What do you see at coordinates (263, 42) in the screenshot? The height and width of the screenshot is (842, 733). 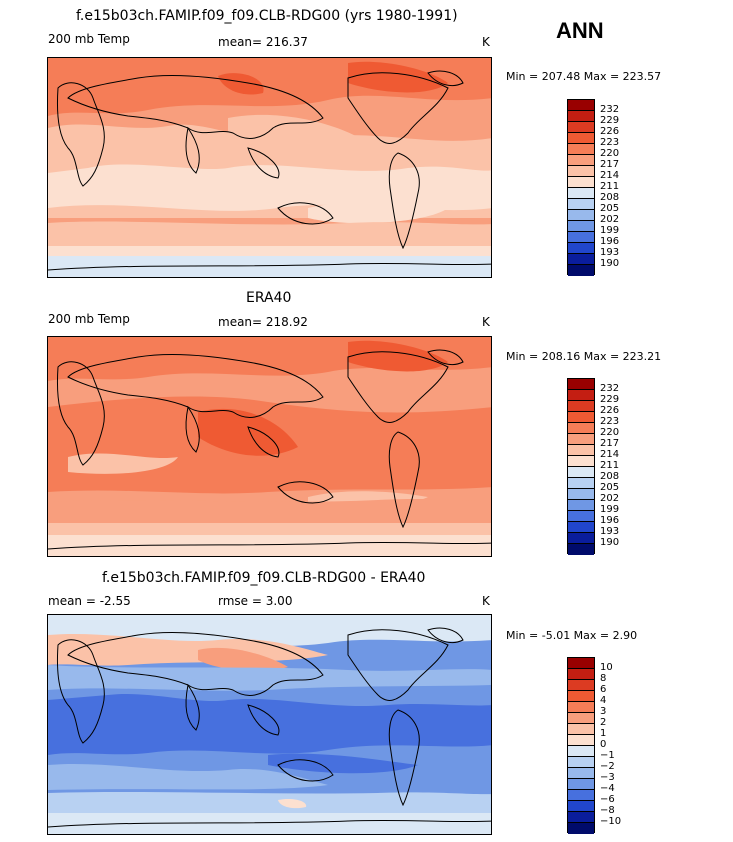 I see `mean-label: mean= 216.37` at bounding box center [263, 42].